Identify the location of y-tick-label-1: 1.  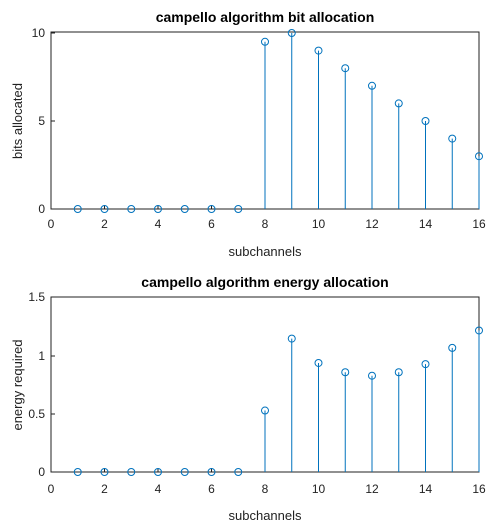
(41, 356).